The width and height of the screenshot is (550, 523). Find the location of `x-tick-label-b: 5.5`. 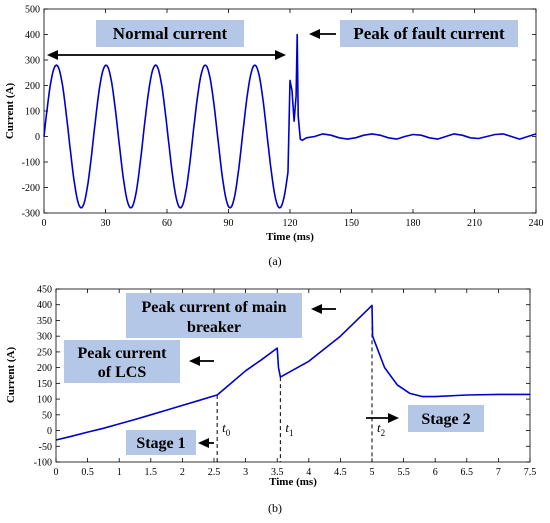

x-tick-label-b: 5.5 is located at coordinates (403, 472).